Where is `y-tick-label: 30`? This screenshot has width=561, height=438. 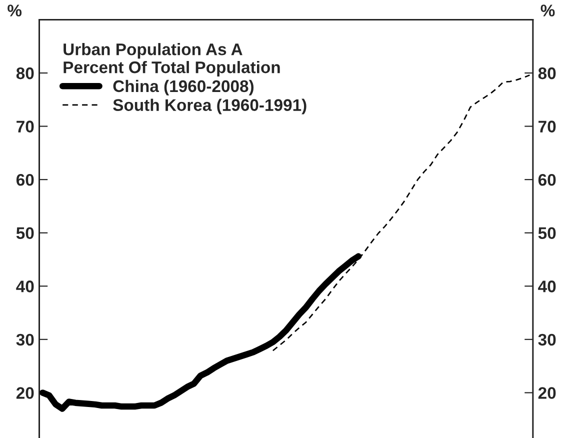 y-tick-label: 30 is located at coordinates (25, 340).